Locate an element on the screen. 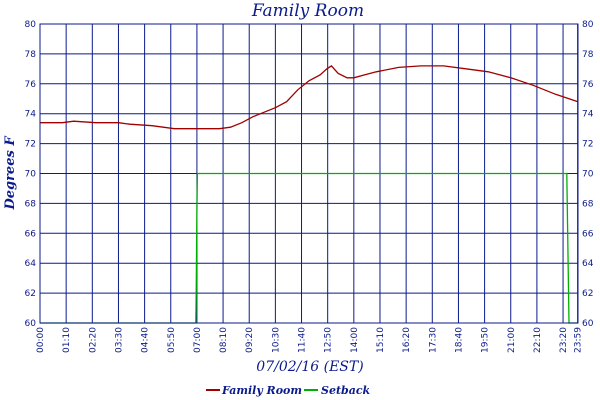 The width and height of the screenshot is (600, 400). y-tick-label-left: 60 is located at coordinates (31, 324).